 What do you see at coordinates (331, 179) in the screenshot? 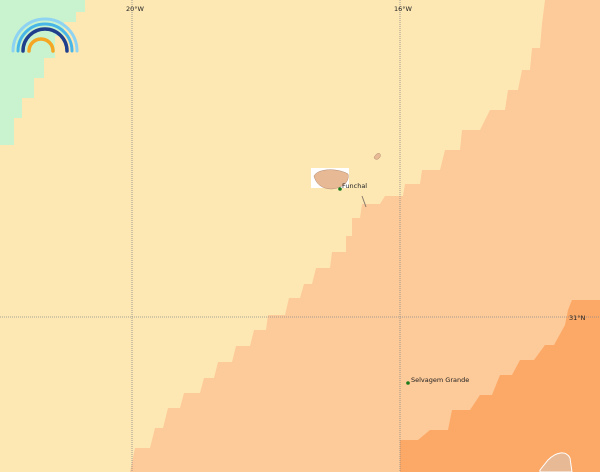
I see `madeira-island` at bounding box center [331, 179].